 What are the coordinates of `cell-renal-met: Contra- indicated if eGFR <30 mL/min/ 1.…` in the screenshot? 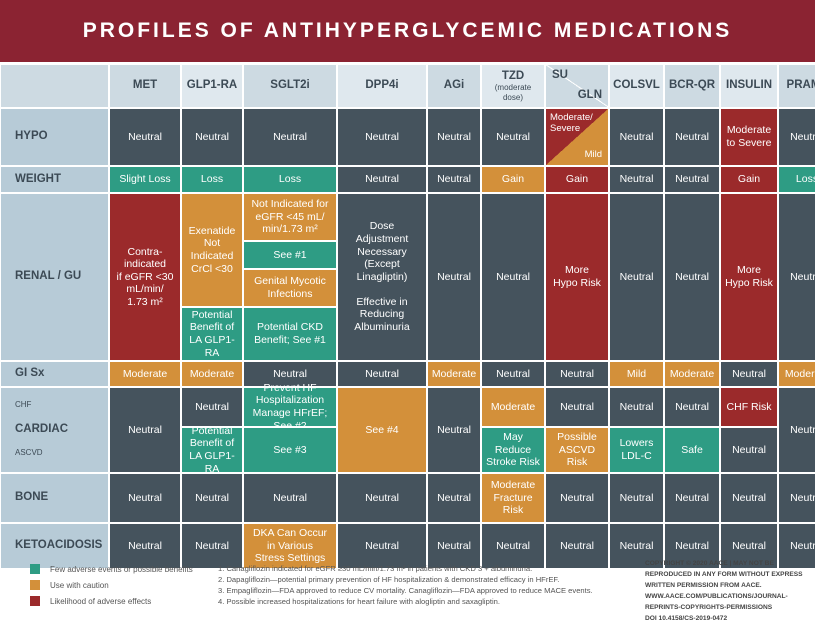 It's located at (145, 277).